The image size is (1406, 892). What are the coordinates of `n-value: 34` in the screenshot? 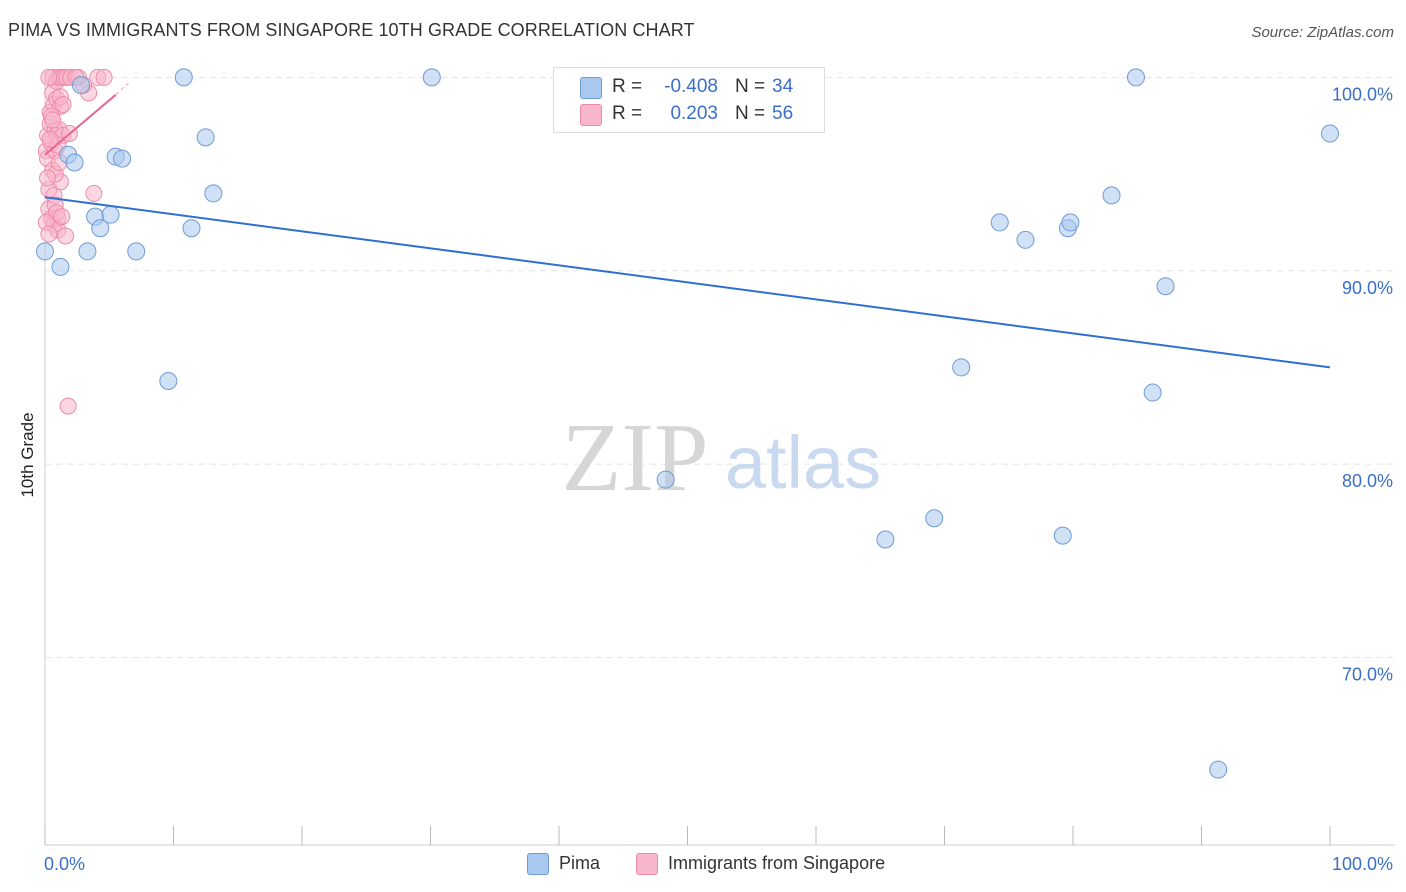 It's located at (783, 86).